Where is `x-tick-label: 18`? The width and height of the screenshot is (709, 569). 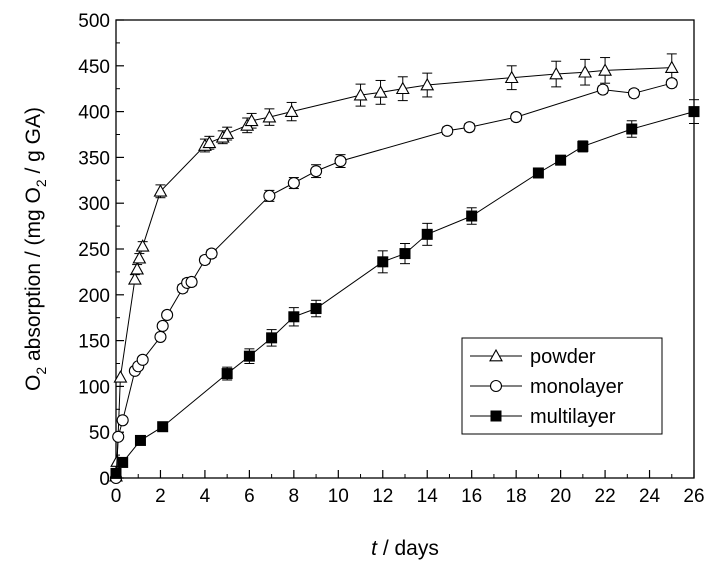 x-tick-label: 18 is located at coordinates (516, 496).